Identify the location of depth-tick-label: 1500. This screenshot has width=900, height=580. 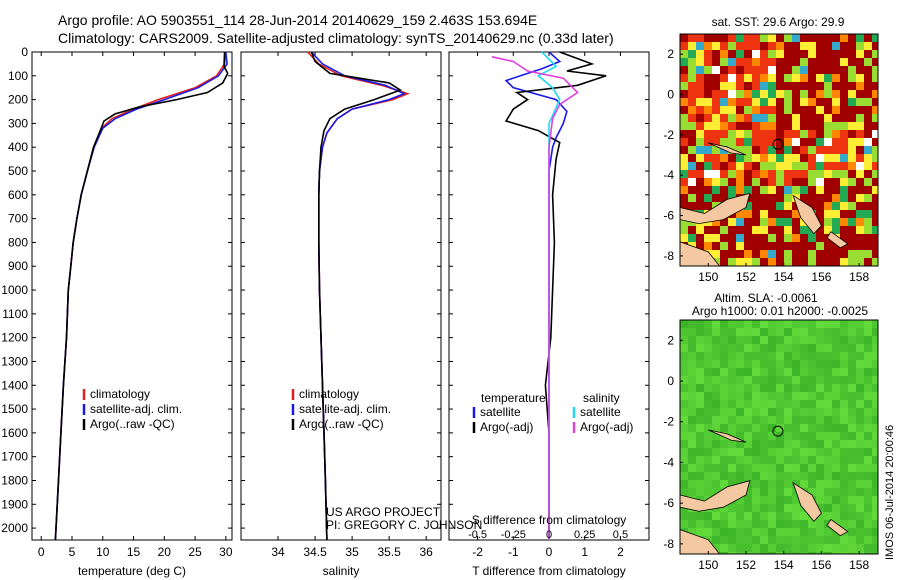
(14, 409).